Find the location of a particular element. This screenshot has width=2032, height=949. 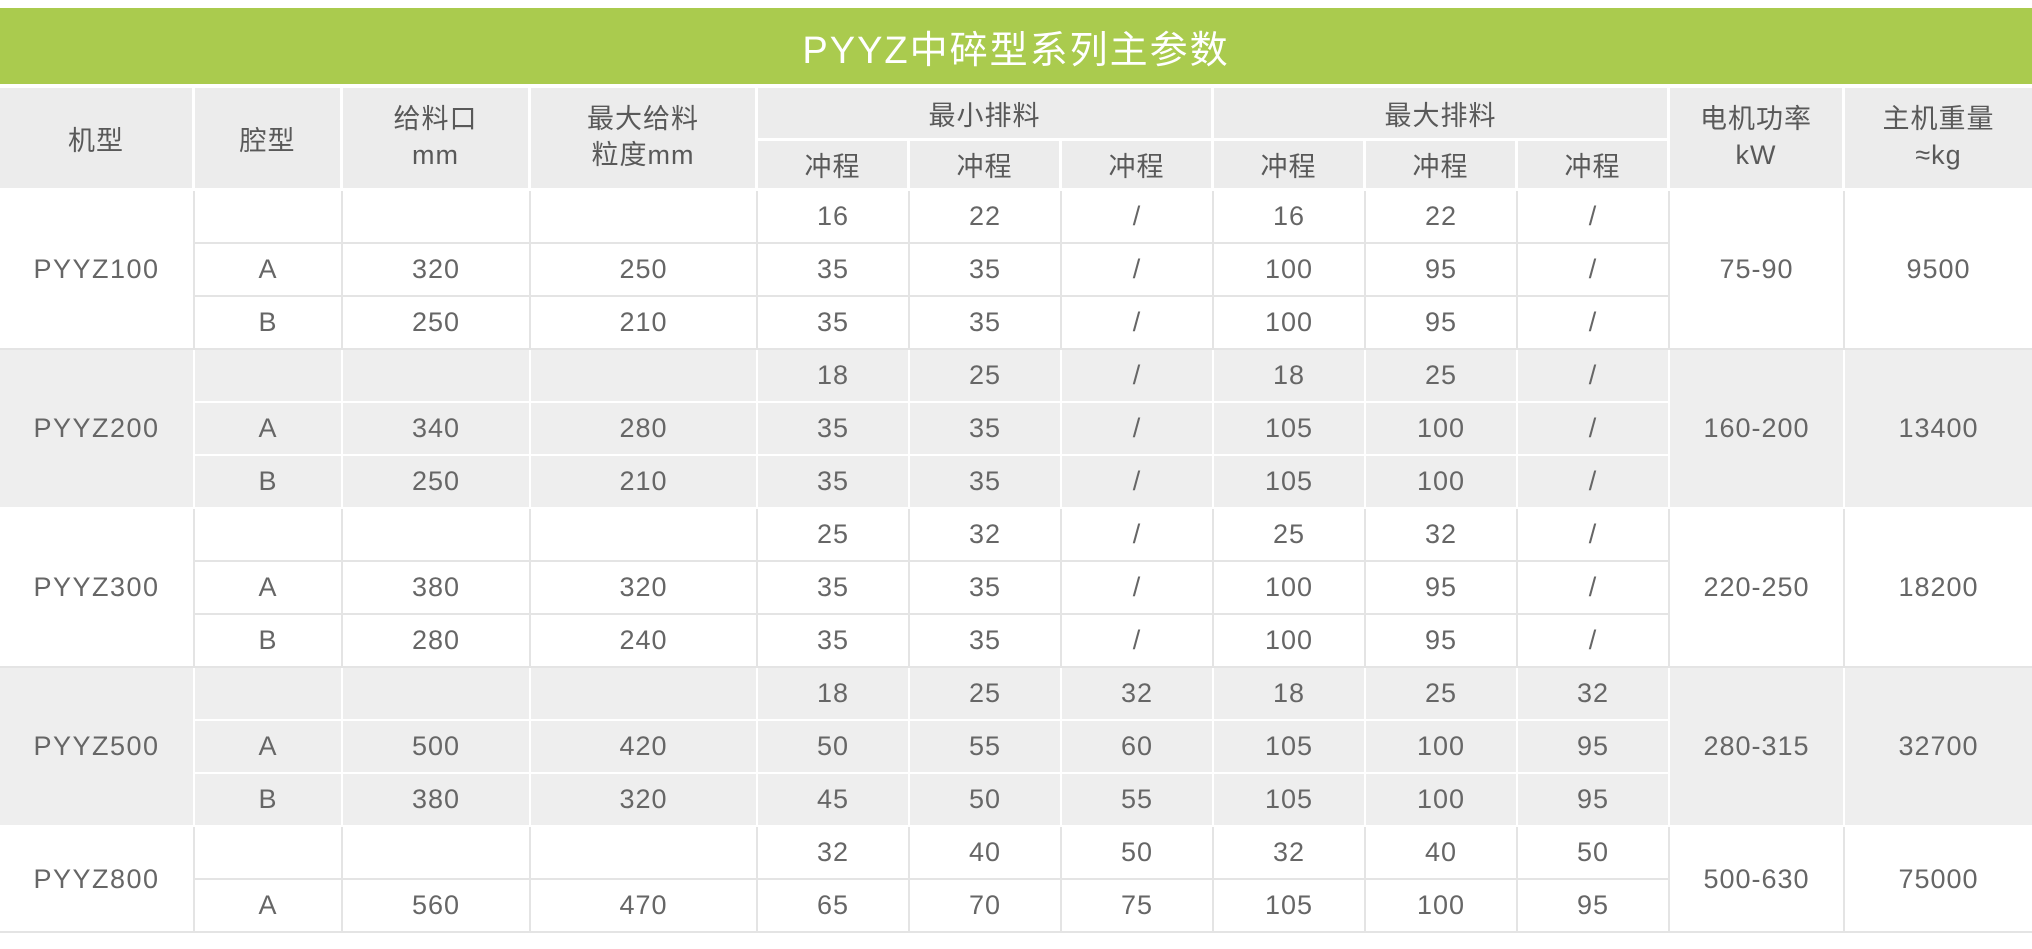

header-motor-power: 电机功率 kW is located at coordinates (1758, 139).